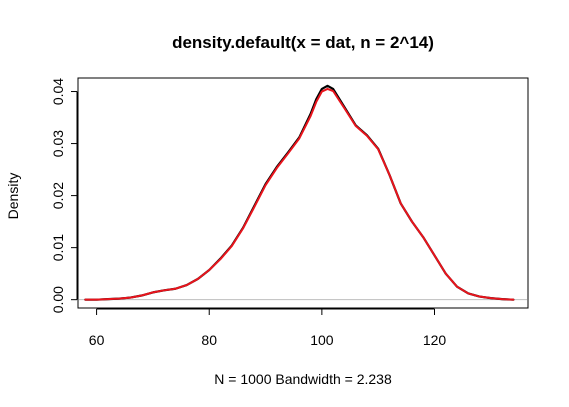 This screenshot has width=569, height=407. What do you see at coordinates (268, 328) in the screenshot?
I see `x-axis: 60 80 100 120` at bounding box center [268, 328].